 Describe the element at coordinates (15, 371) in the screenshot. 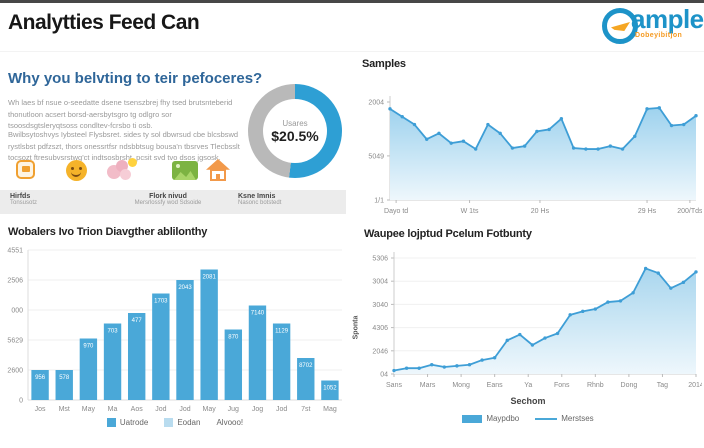

I see `svg-text: 2600` at that location.